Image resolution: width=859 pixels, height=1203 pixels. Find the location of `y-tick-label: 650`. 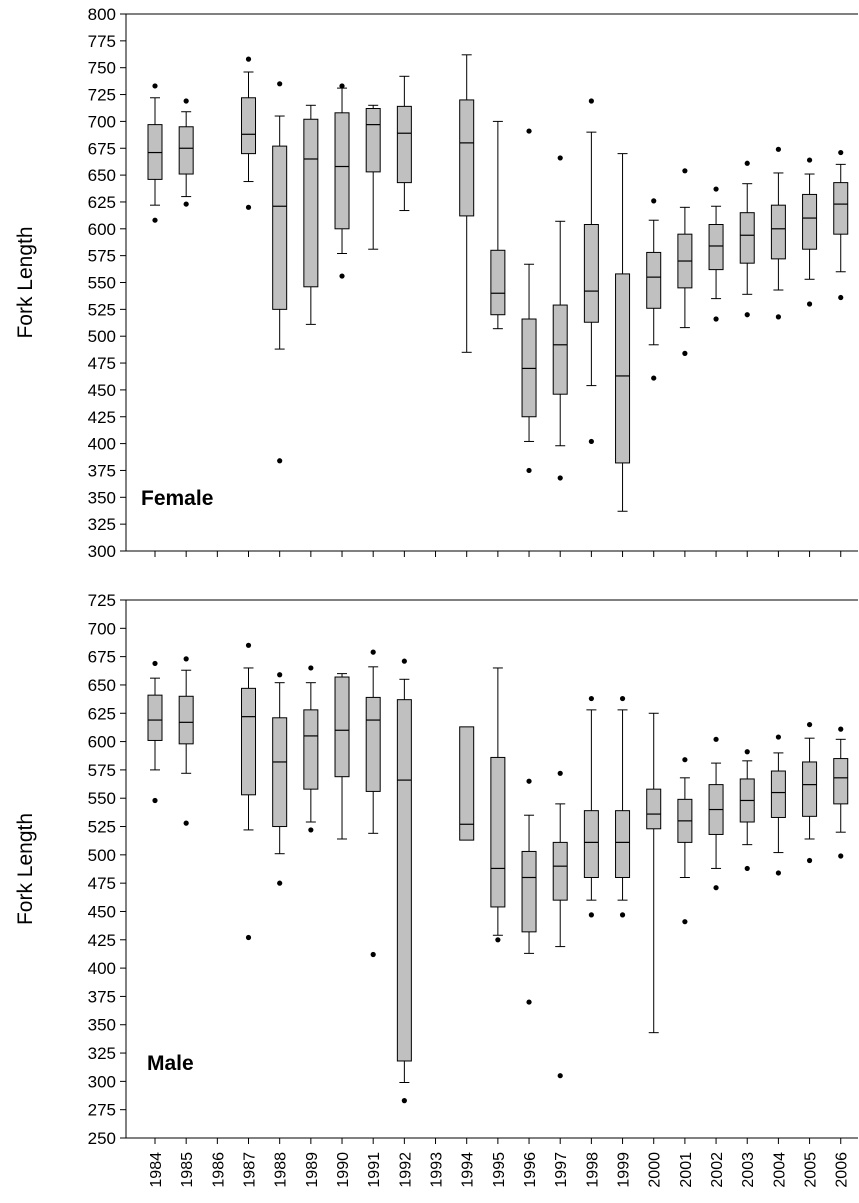

y-tick-label: 650 is located at coordinates (102, 175).